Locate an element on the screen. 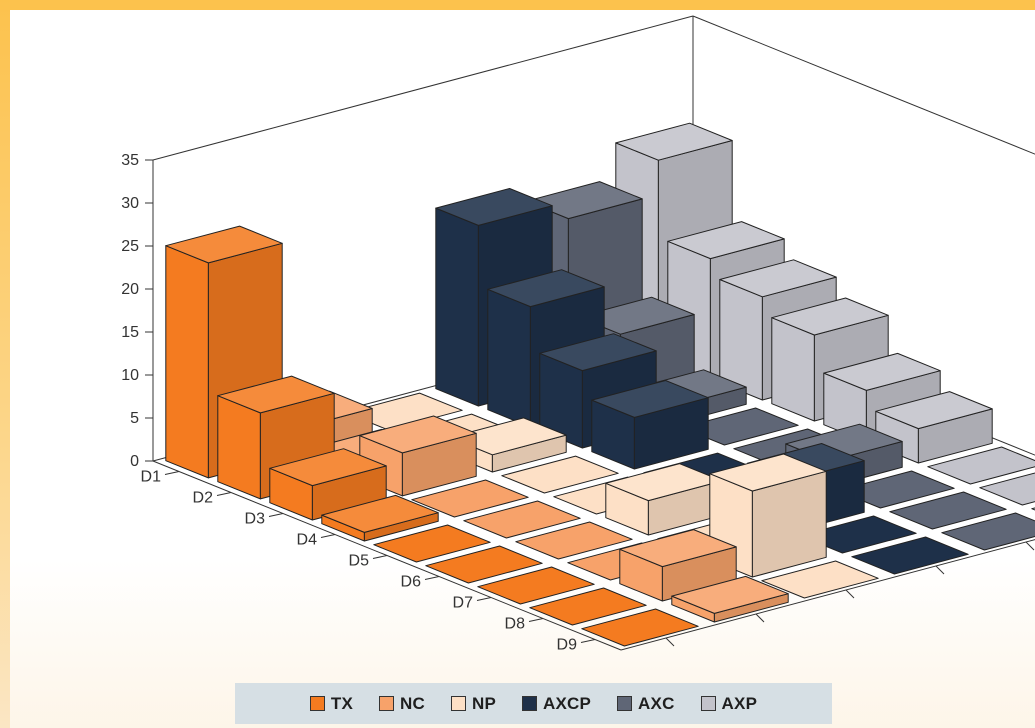 The width and height of the screenshot is (1035, 728). bar-axc-d4 is located at coordinates (740, 426).